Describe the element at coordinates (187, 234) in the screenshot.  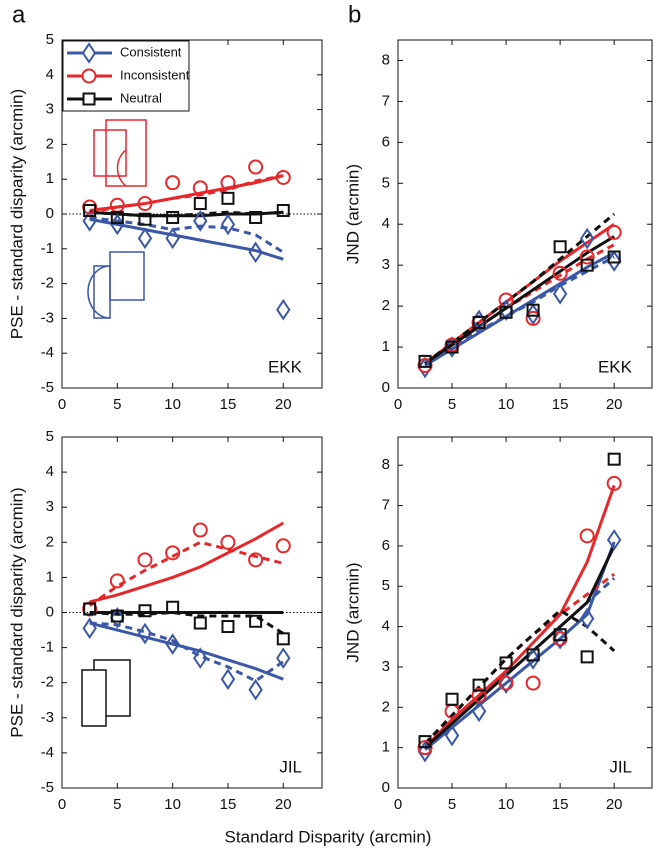
I see `fit-line-dashed` at that location.